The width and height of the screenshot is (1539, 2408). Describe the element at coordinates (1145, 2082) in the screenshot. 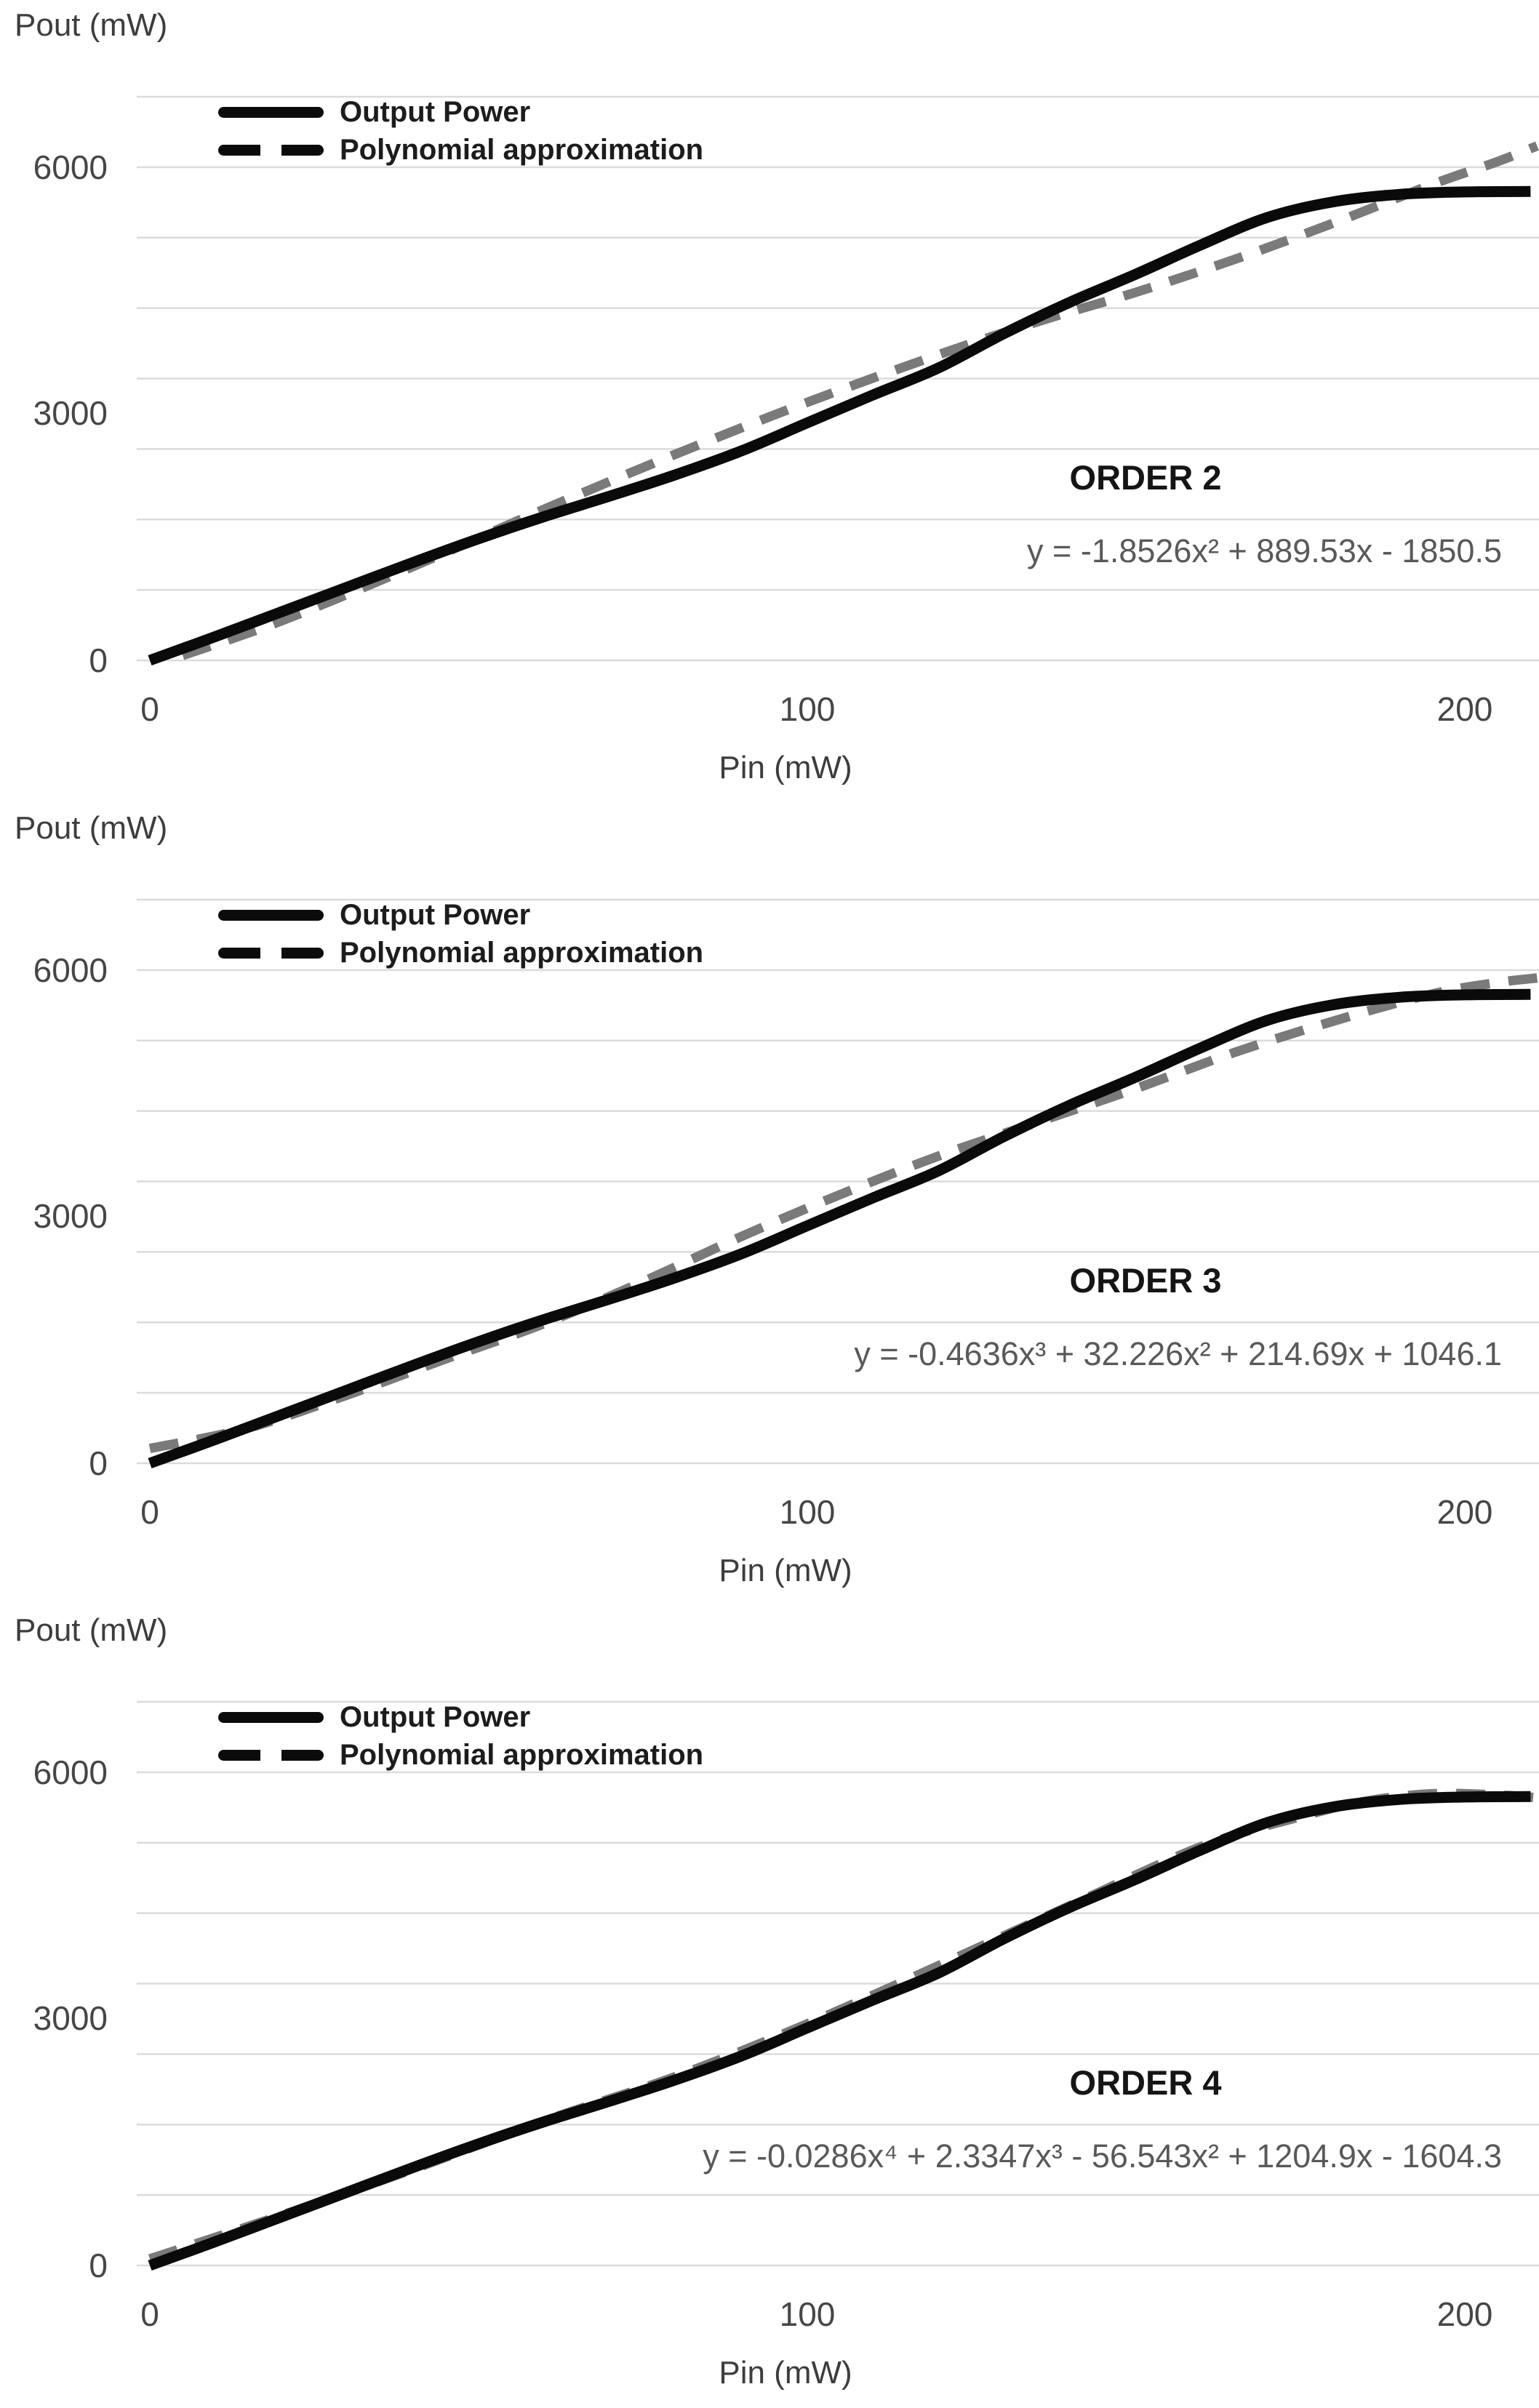

I see `order-annotation: ORDER 4` at that location.